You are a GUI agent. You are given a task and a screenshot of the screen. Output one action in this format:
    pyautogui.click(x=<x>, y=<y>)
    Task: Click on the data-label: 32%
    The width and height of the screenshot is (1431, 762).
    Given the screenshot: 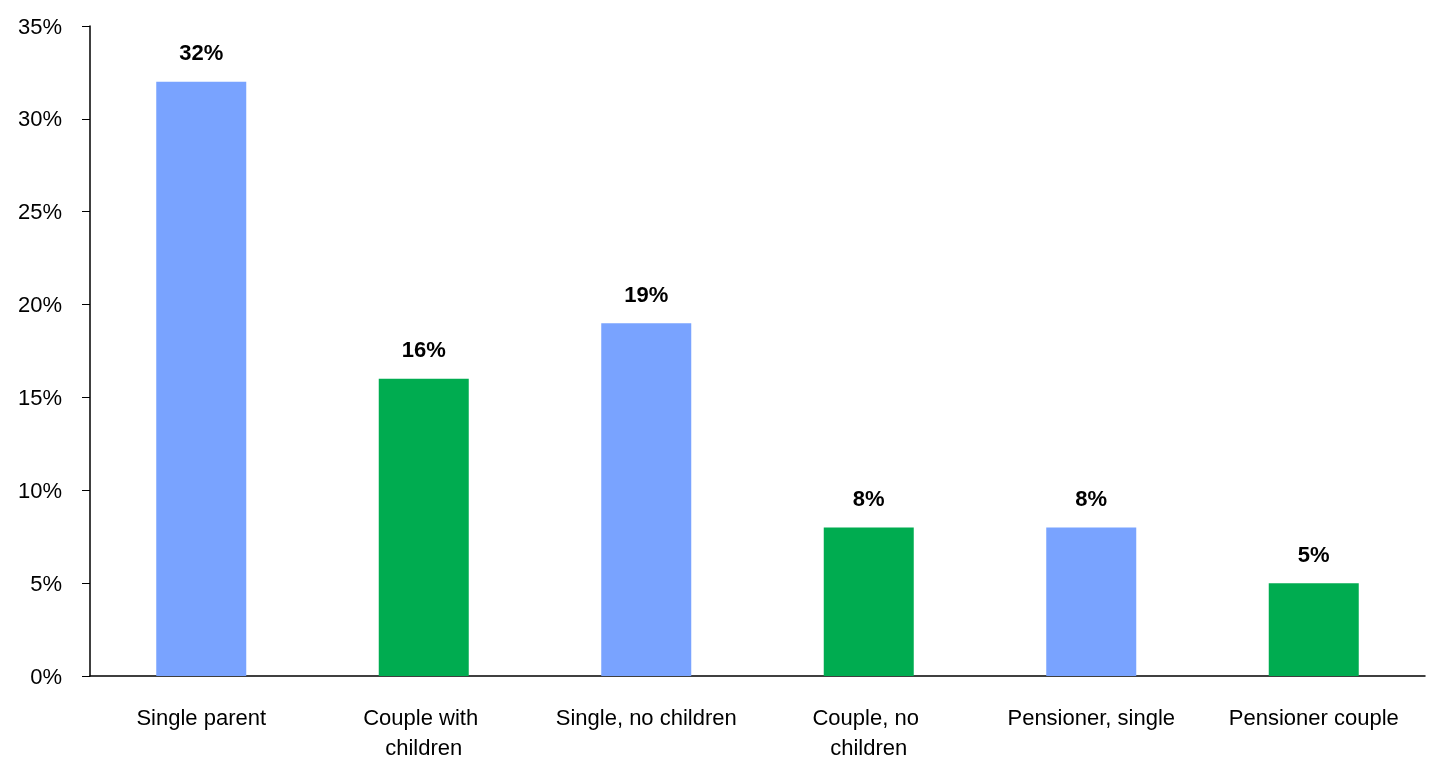 What is the action you would take?
    pyautogui.click(x=201, y=53)
    